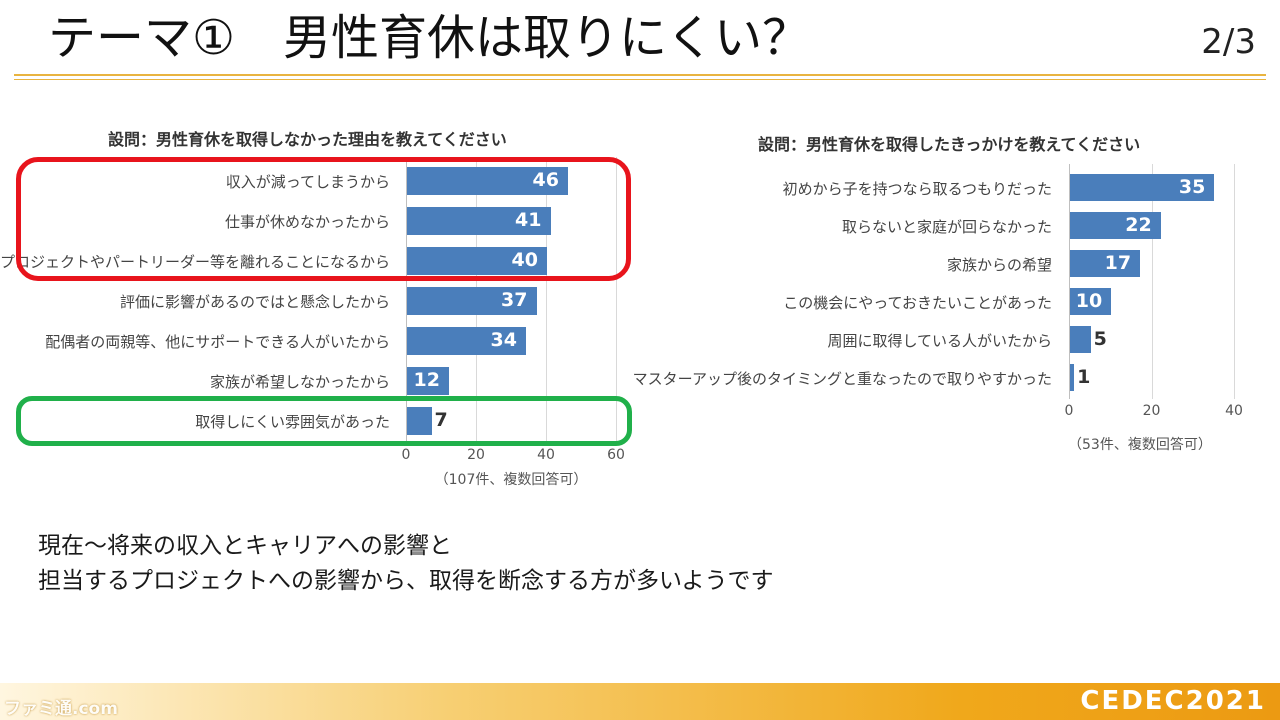 The image size is (1280, 720). What do you see at coordinates (511, 480) in the screenshot?
I see `left-chart-note: （107件、複数回答可）` at bounding box center [511, 480].